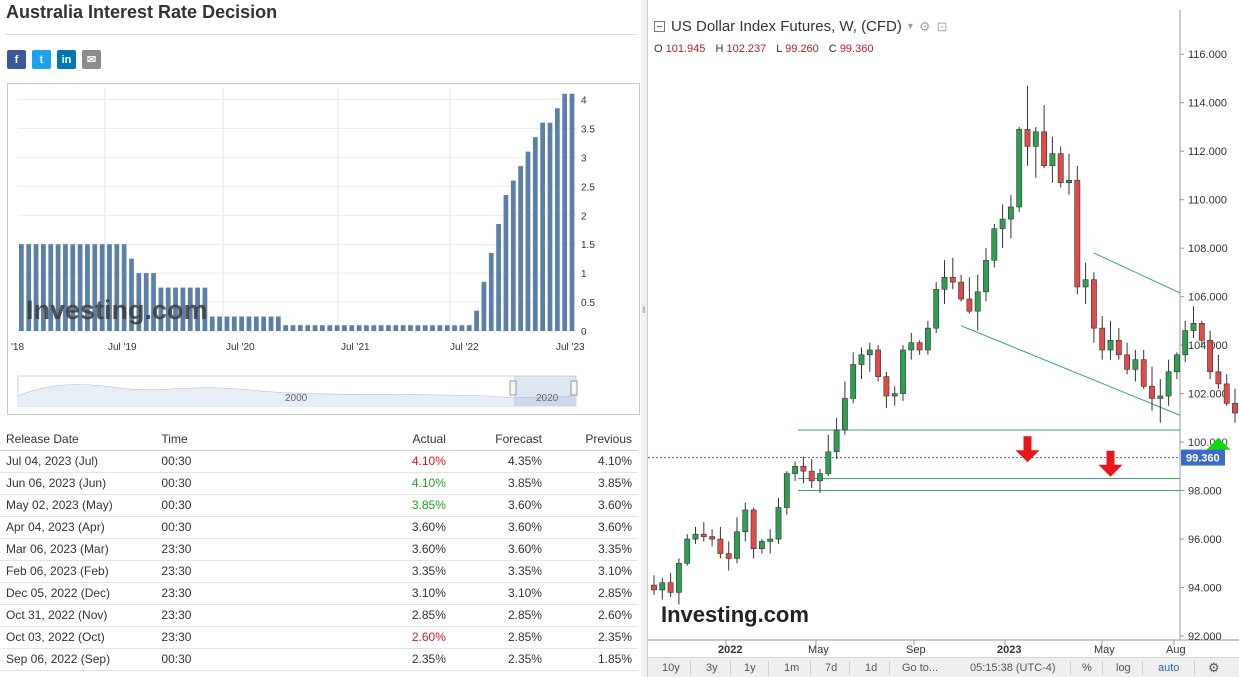  I want to click on col-forecast: Forecast, so click(499, 439).